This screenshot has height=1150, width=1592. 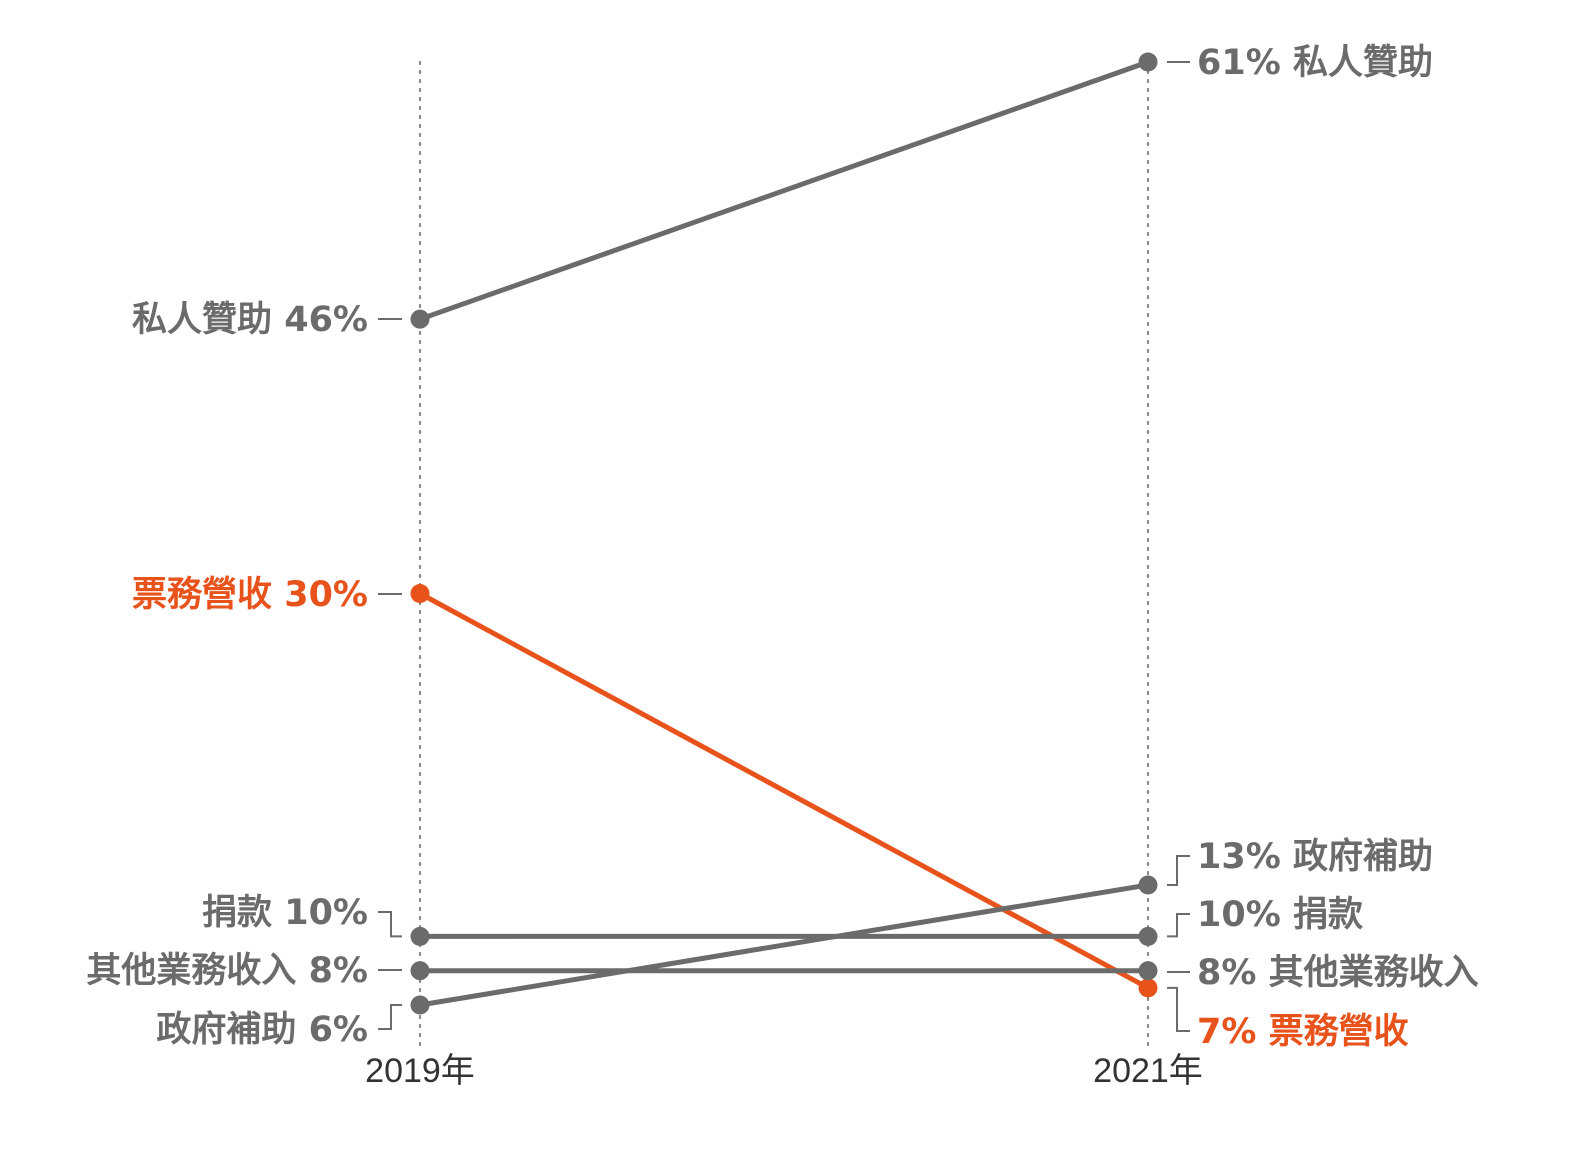 I want to click on leader-right-government-subsidy, so click(x=1178, y=870).